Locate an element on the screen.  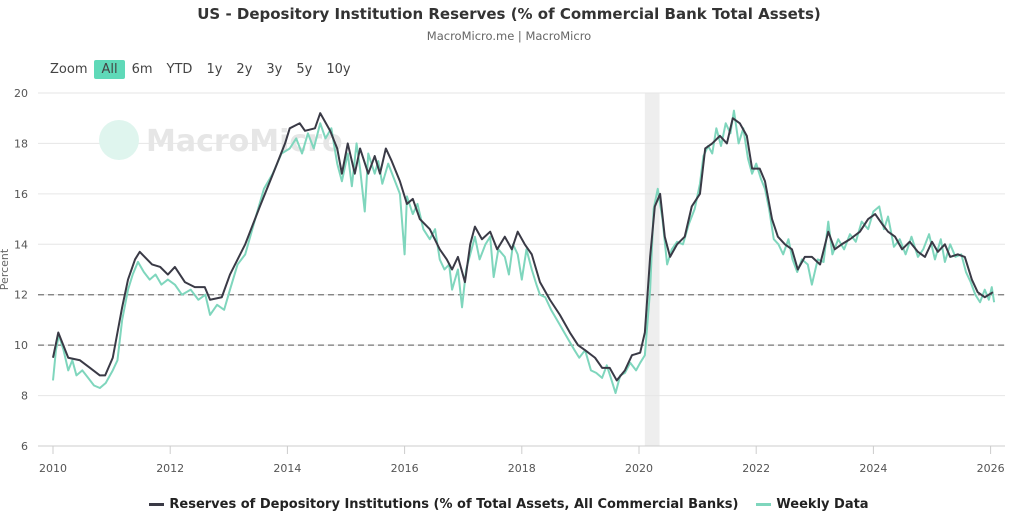
x-tick-label: 2024 is located at coordinates (873, 468).